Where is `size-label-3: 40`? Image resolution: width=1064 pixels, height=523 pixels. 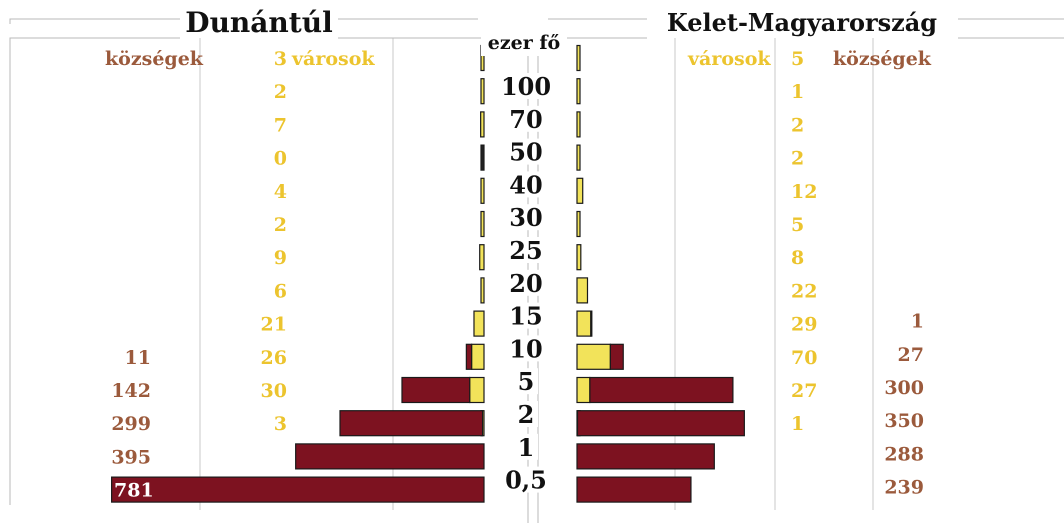
size-label-3: 40 is located at coordinates (525, 184).